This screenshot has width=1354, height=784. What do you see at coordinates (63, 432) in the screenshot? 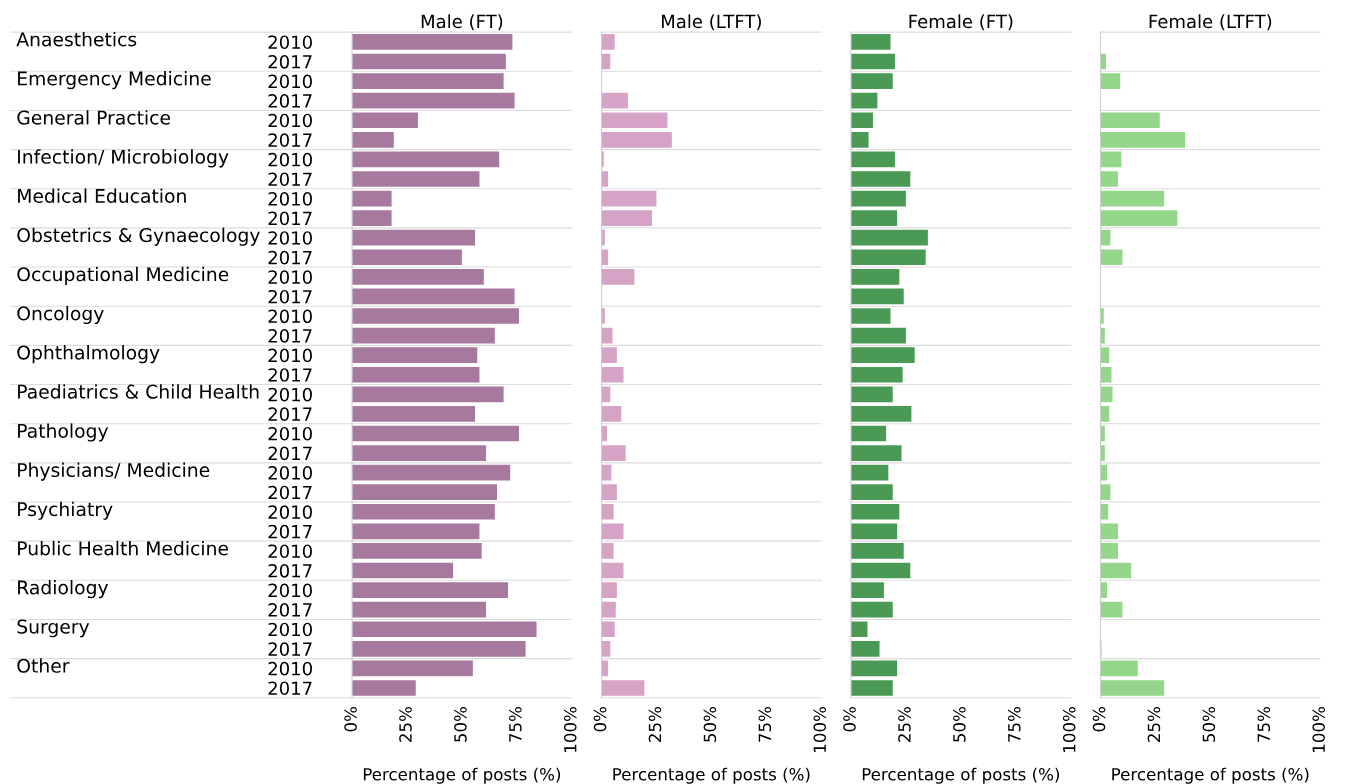
I see `text: Pathology` at bounding box center [63, 432].